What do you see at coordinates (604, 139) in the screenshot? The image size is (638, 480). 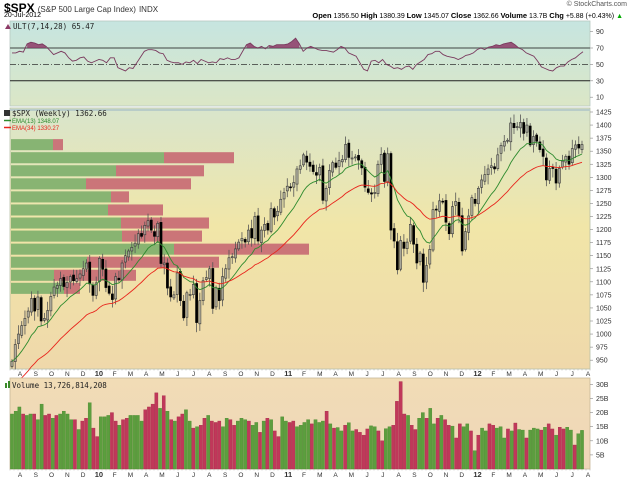 I see `price-axis-tick: 1375` at bounding box center [604, 139].